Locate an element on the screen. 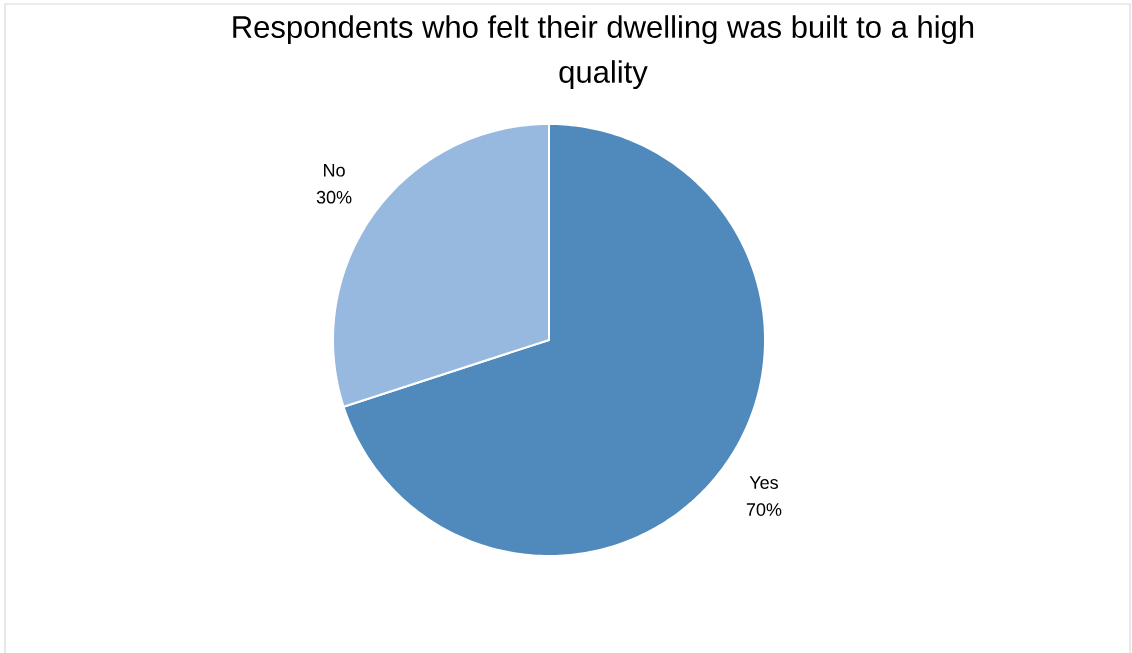 The image size is (1132, 653). data-label: 70% is located at coordinates (764, 509).